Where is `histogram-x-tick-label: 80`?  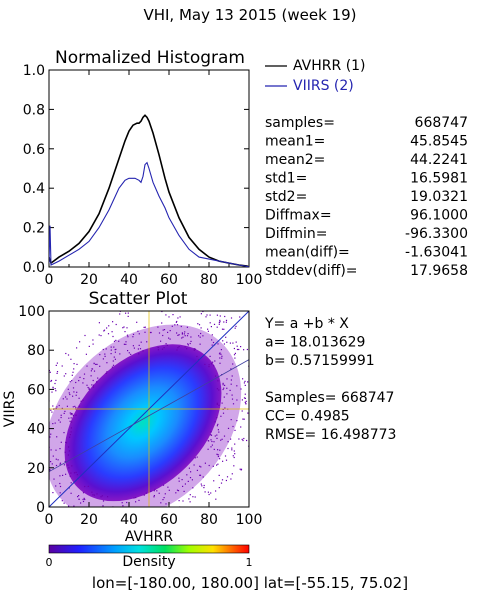 histogram-x-tick-label: 80 is located at coordinates (209, 280).